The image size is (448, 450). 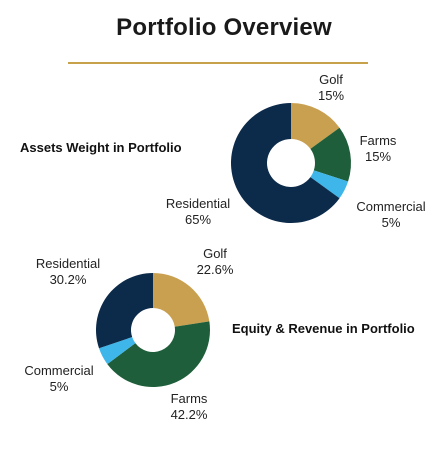 I want to click on chart-1-label-residential-name: Residential, so click(x=198, y=203).